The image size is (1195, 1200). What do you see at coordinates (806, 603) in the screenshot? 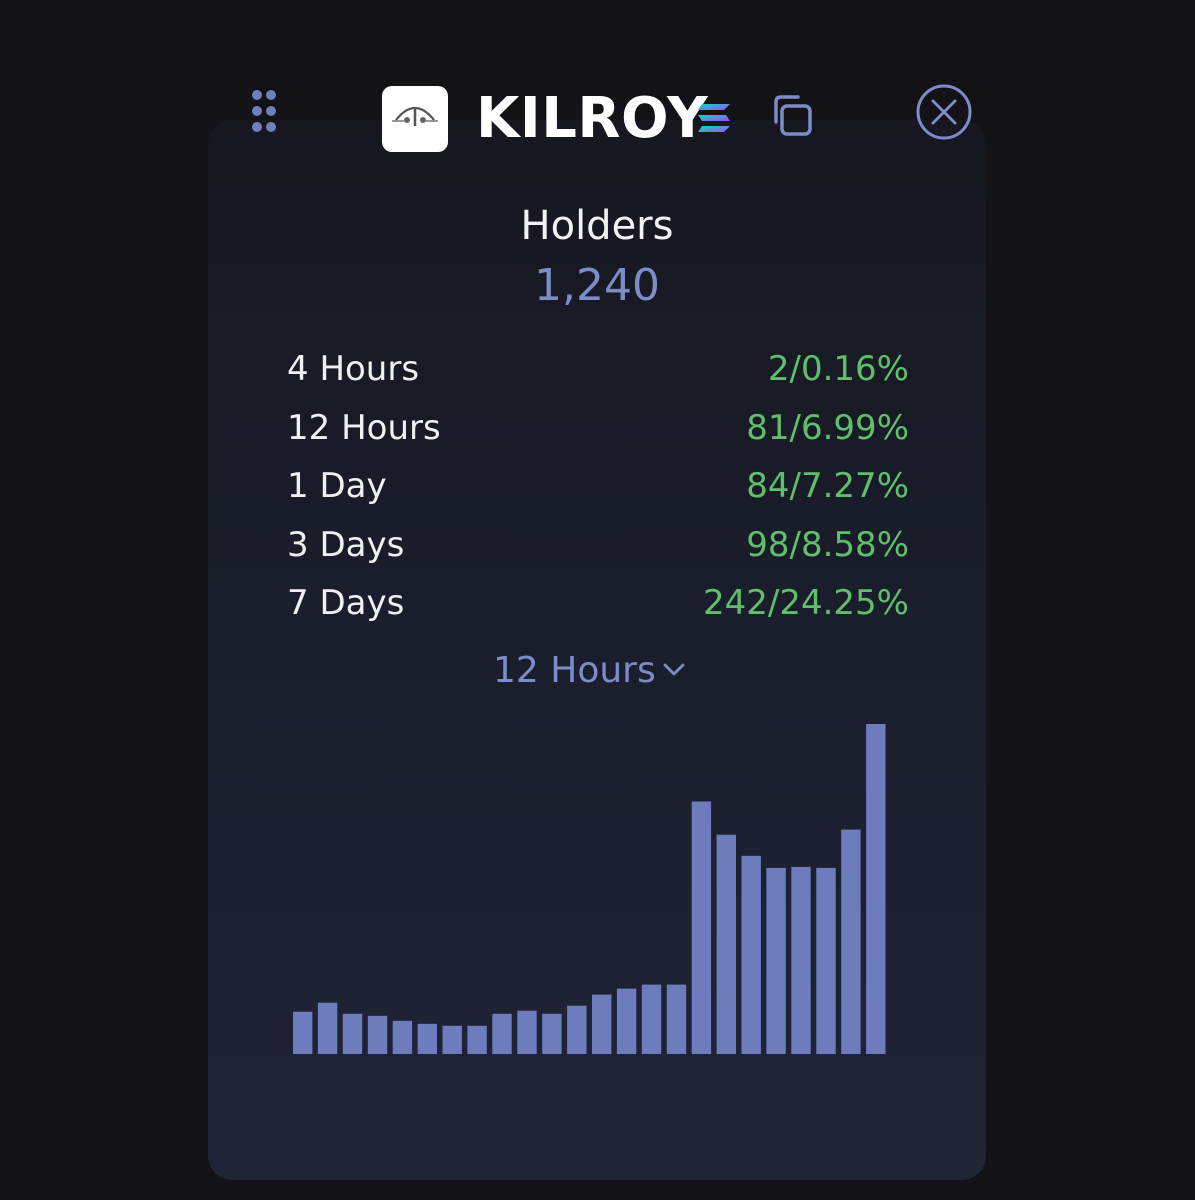
I see `stat-change: 242/24.25%` at bounding box center [806, 603].